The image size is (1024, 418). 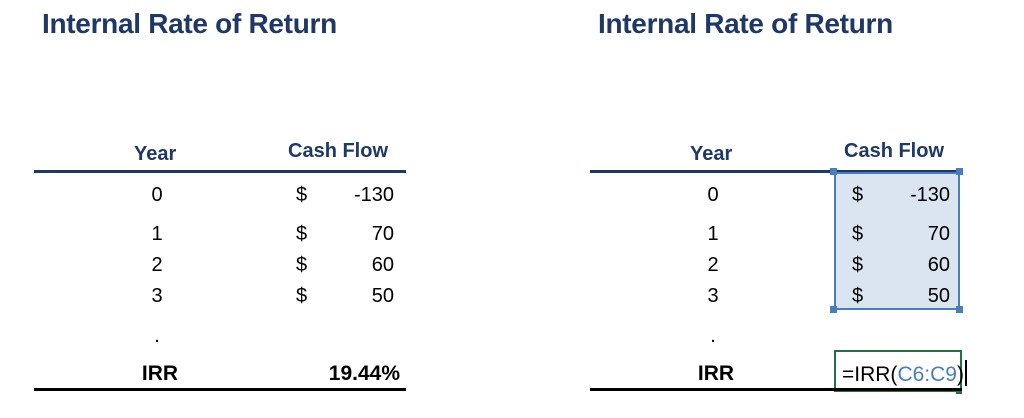 I want to click on active-formula-cell, so click(x=898, y=371).